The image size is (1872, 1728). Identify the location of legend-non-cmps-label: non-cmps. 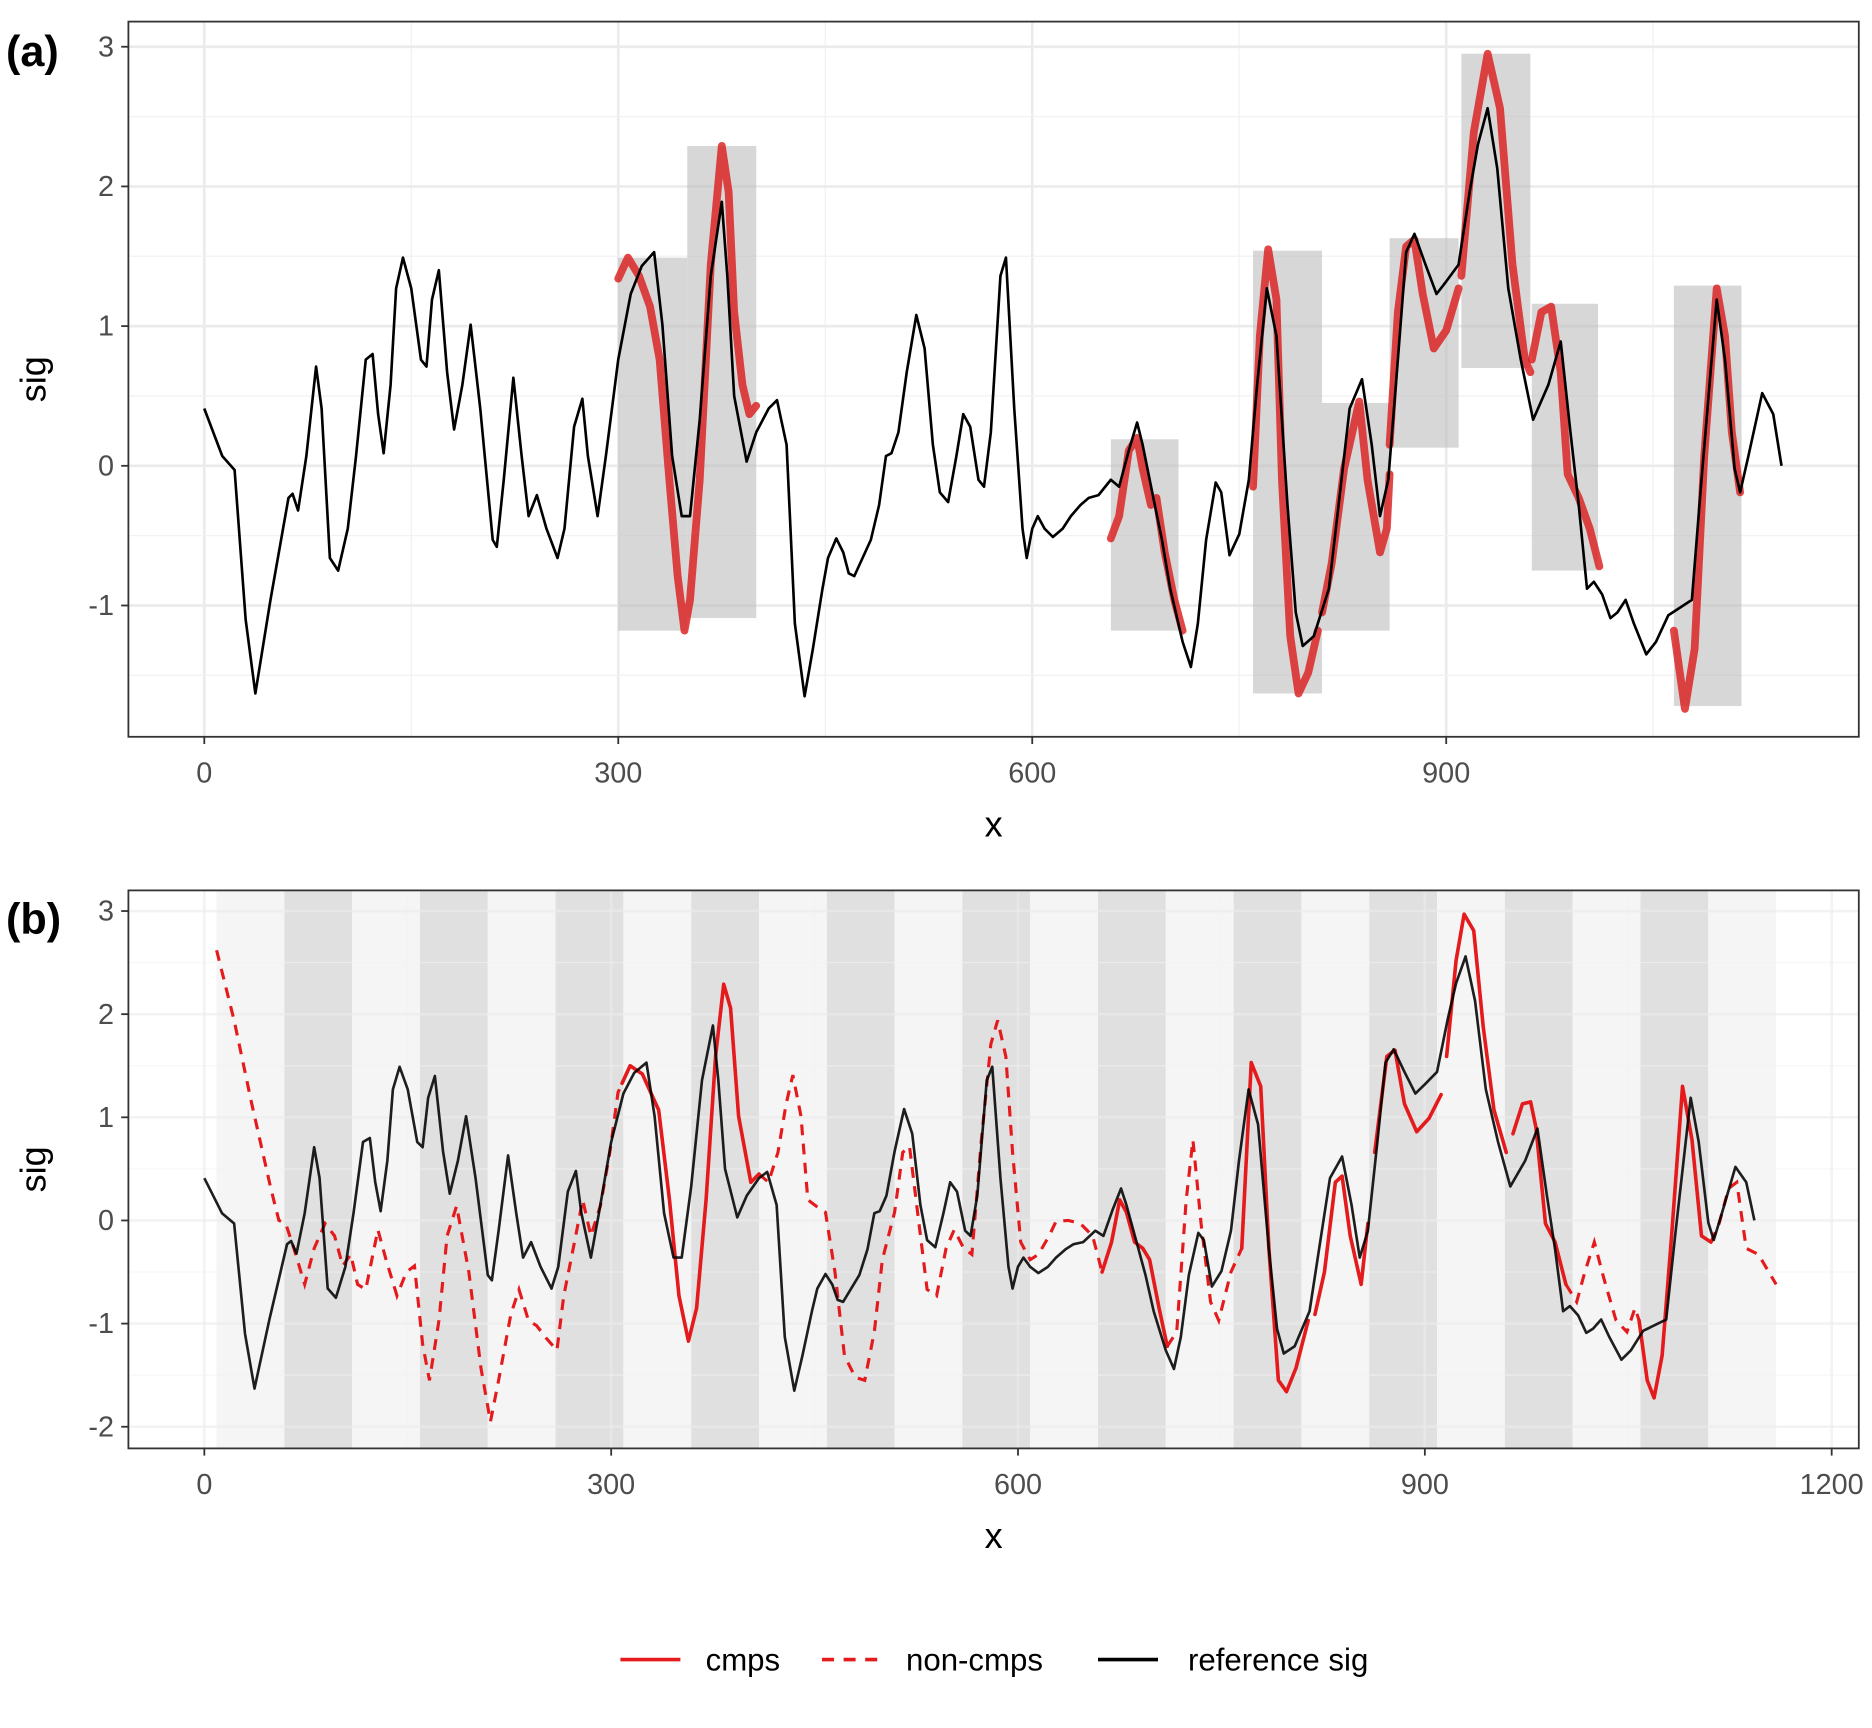
(974, 1659).